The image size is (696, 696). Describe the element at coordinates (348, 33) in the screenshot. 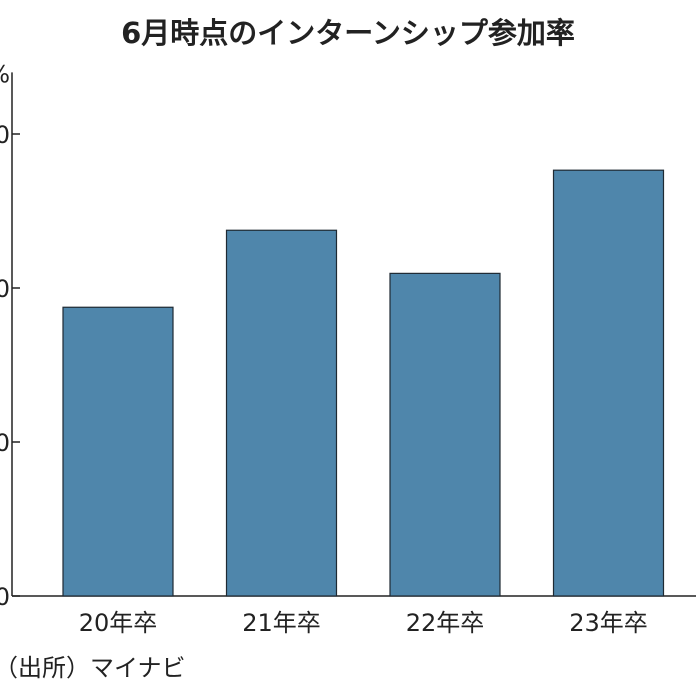

I see `chart-title: 6月時点のインターンシップ参加率` at that location.